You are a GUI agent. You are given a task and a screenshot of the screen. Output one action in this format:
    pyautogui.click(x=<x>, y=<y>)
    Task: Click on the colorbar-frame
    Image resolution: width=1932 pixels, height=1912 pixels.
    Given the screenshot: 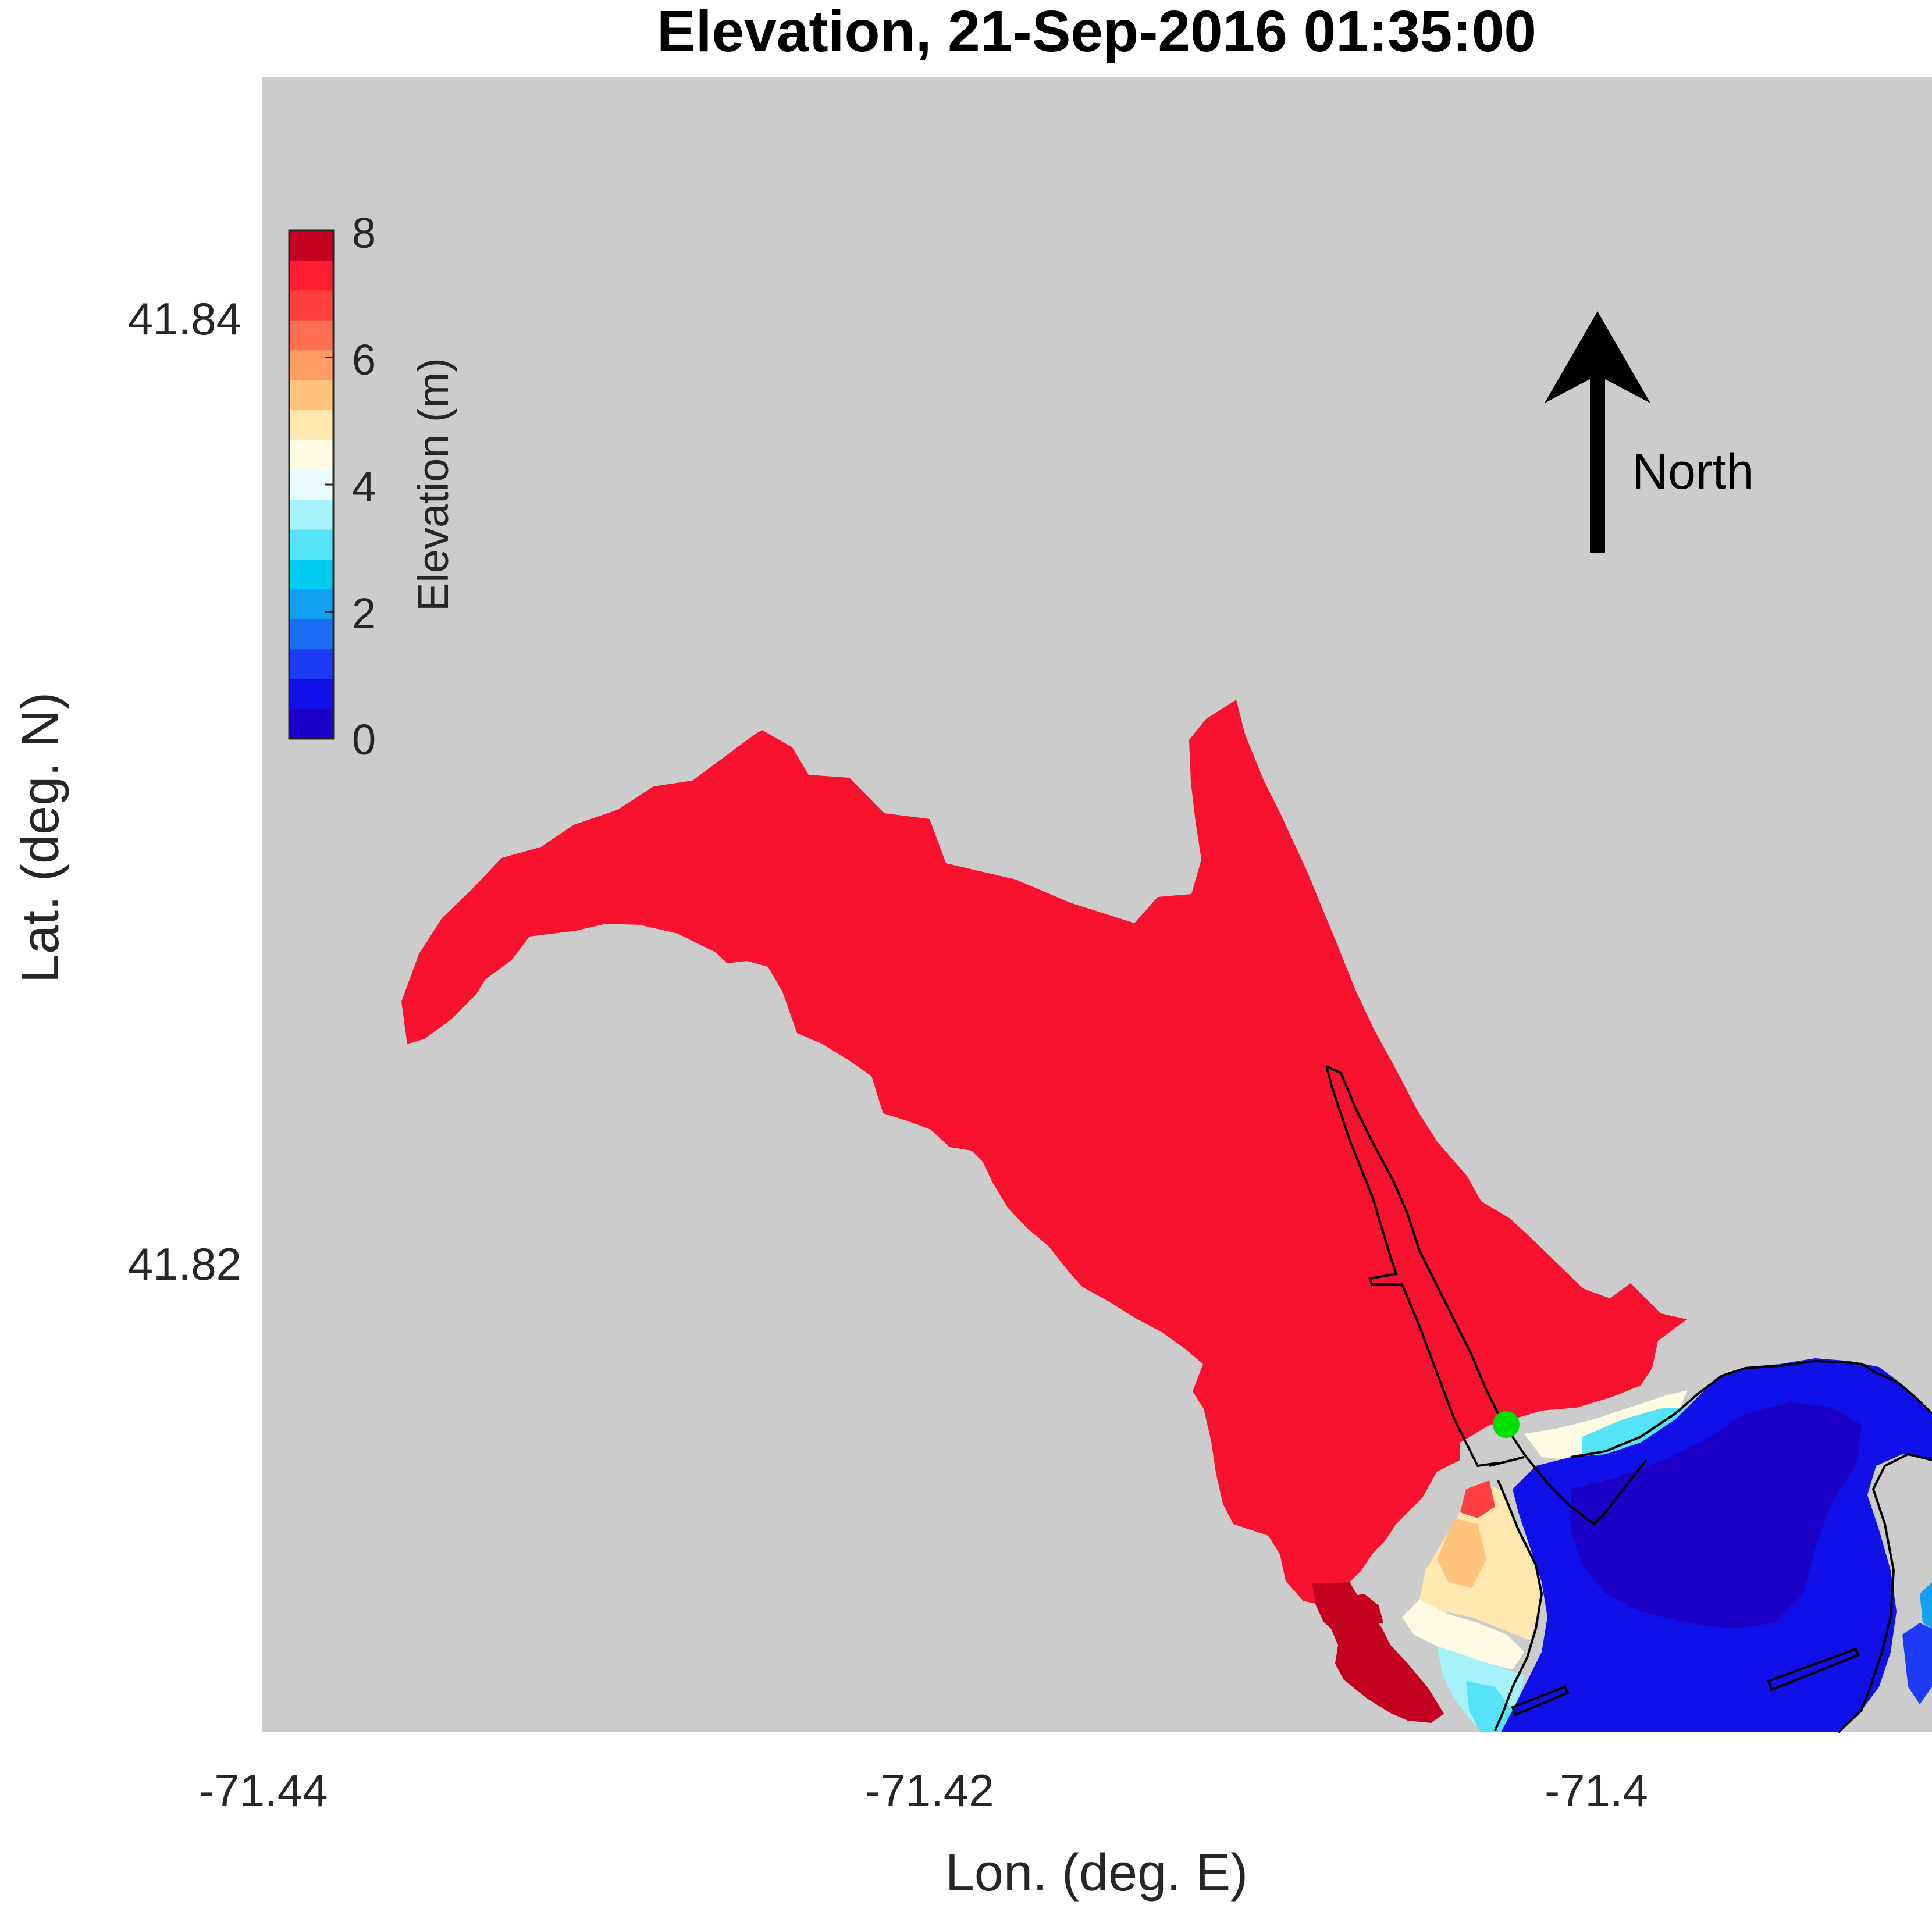 What is the action you would take?
    pyautogui.click(x=311, y=484)
    